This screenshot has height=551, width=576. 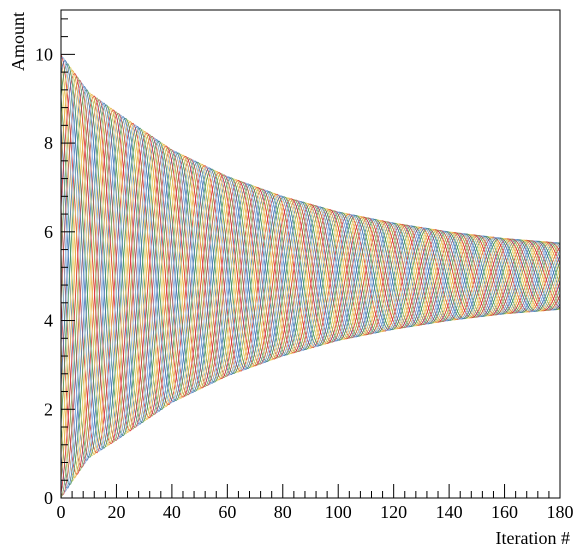 What do you see at coordinates (172, 512) in the screenshot?
I see `x-tick-label: 40` at bounding box center [172, 512].